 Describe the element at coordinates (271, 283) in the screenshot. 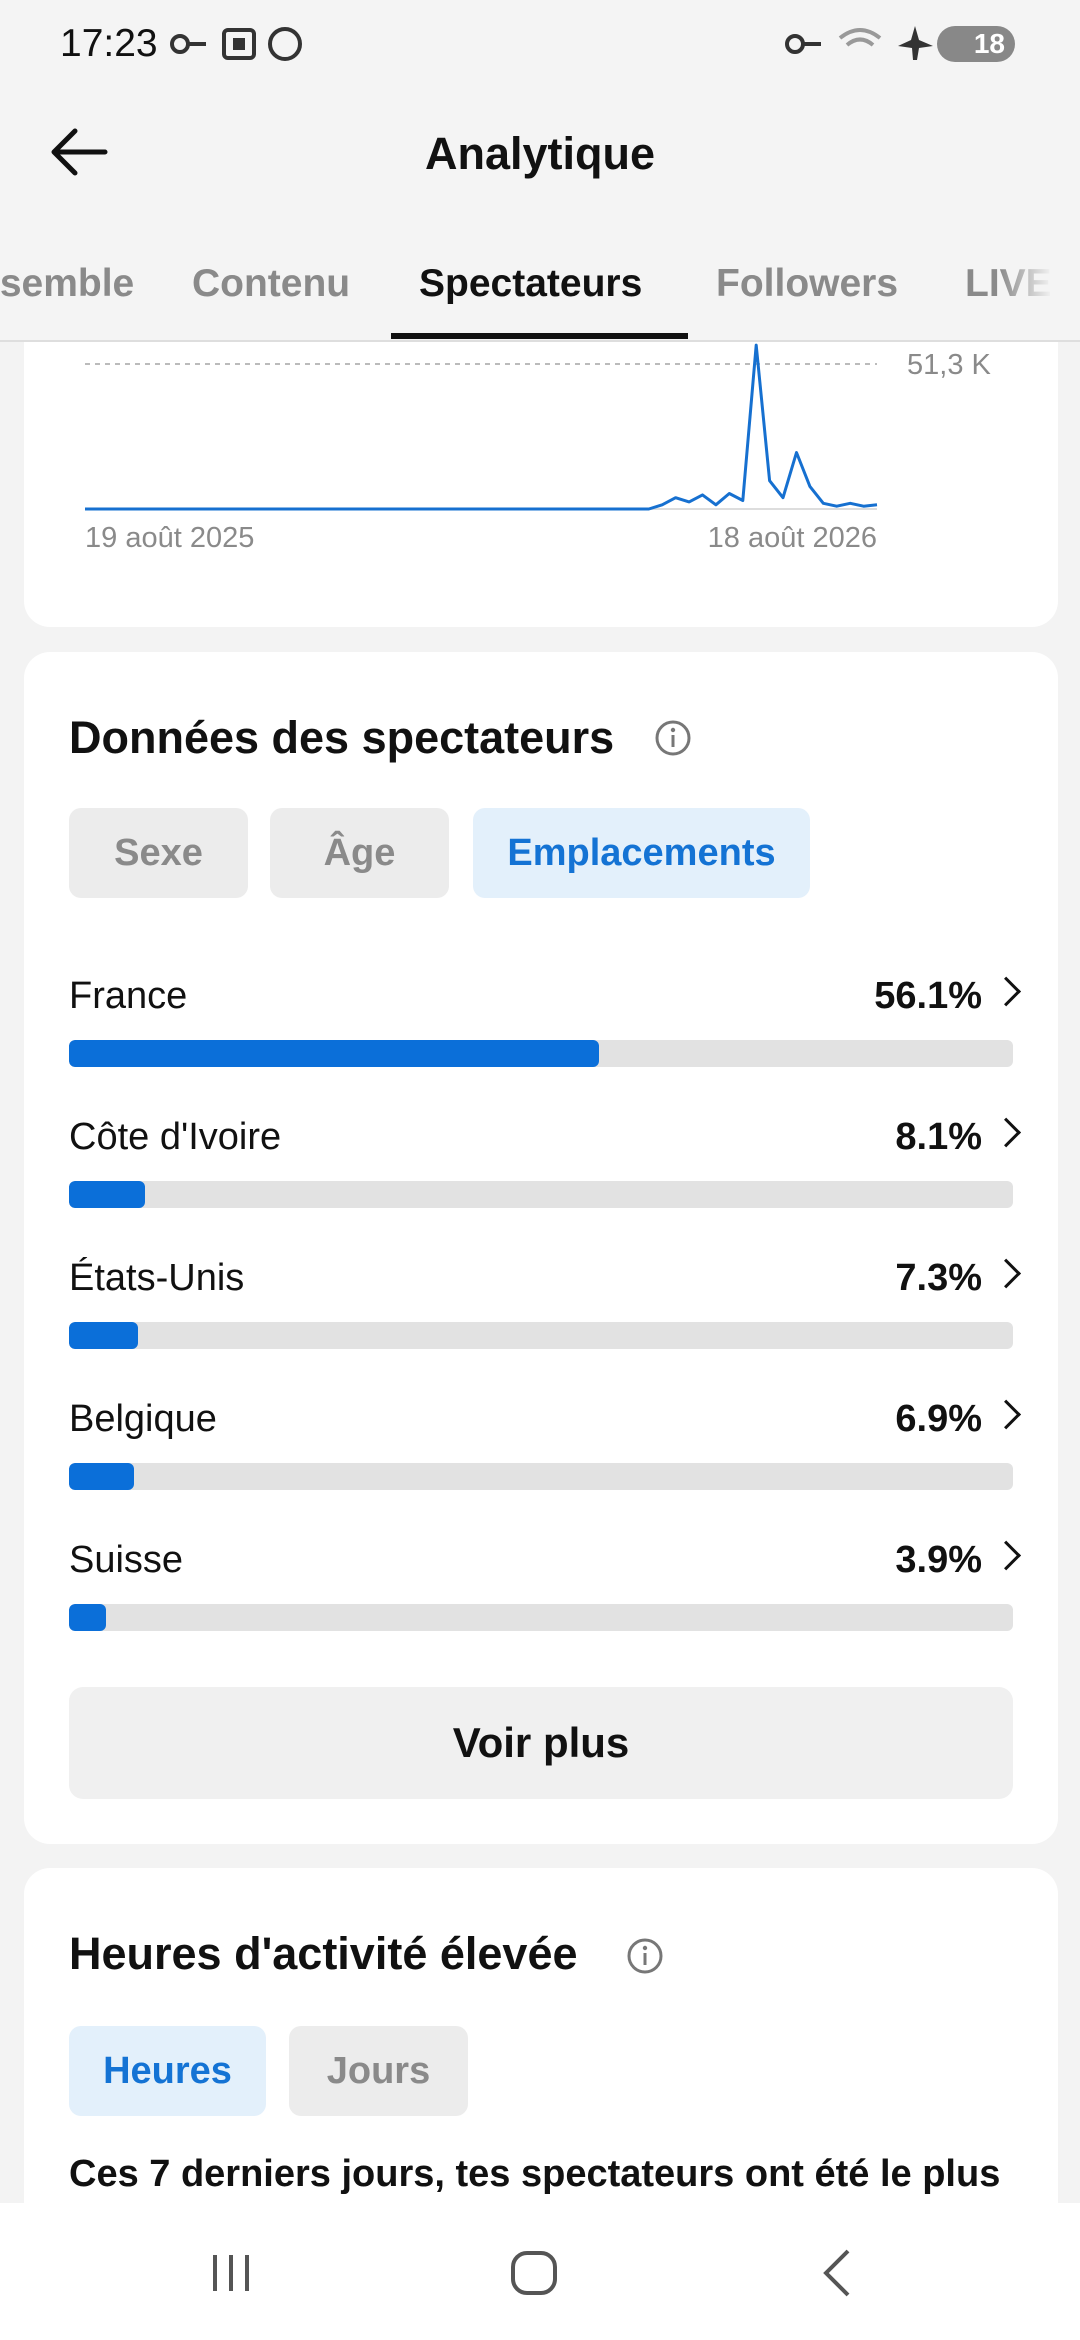

I see `tab: Contenu` at that location.